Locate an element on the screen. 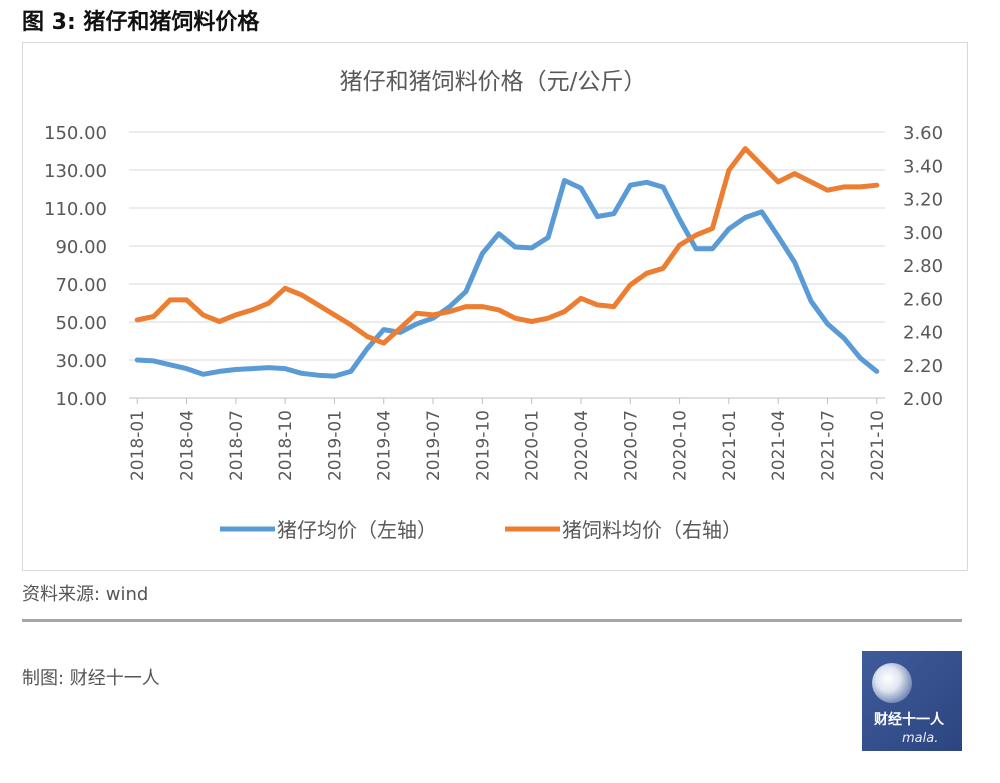 The width and height of the screenshot is (1000, 783). y-right-tick-label: 3.20 is located at coordinates (923, 200).